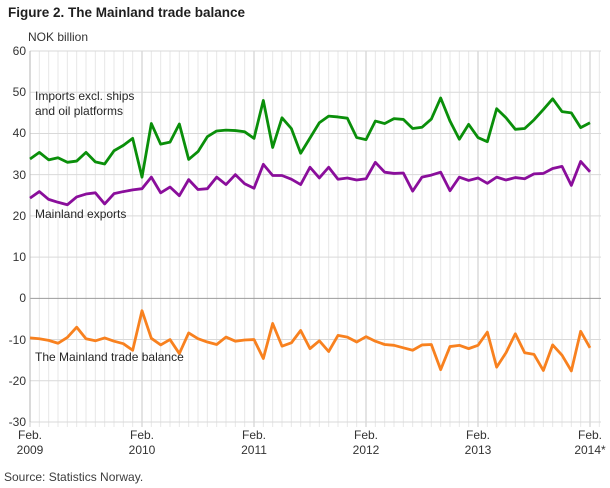 The width and height of the screenshot is (610, 488). I want to click on y-tick-label: -30, so click(17, 422).